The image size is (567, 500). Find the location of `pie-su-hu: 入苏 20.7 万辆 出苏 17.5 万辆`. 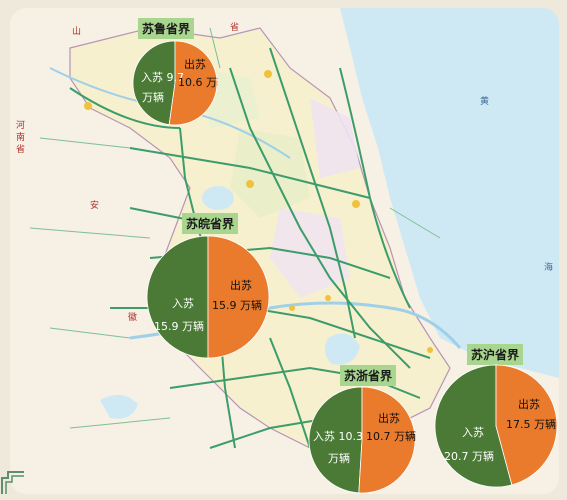

pie-su-hu: 入苏 20.7 万辆 出苏 17.5 万辆 is located at coordinates (496, 426).